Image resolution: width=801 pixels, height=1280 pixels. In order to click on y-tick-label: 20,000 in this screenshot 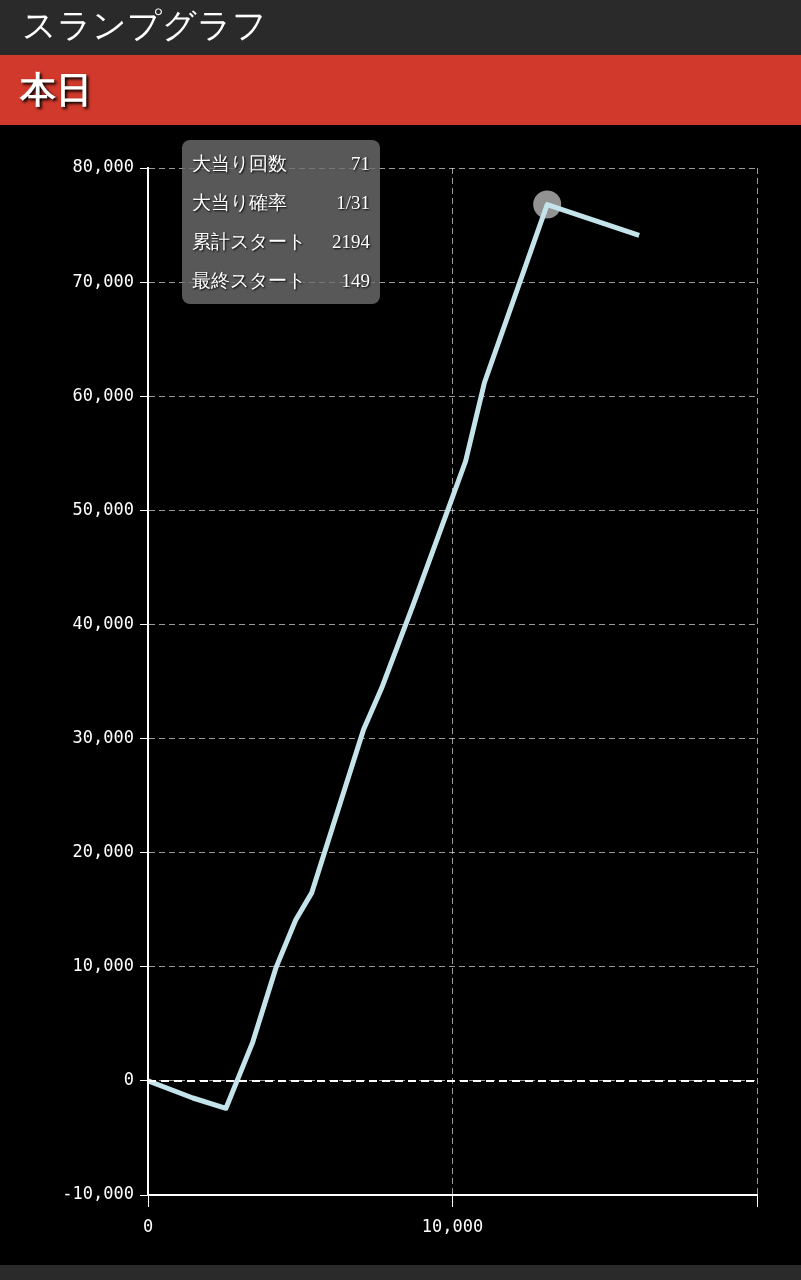, I will do `click(103, 851)`.